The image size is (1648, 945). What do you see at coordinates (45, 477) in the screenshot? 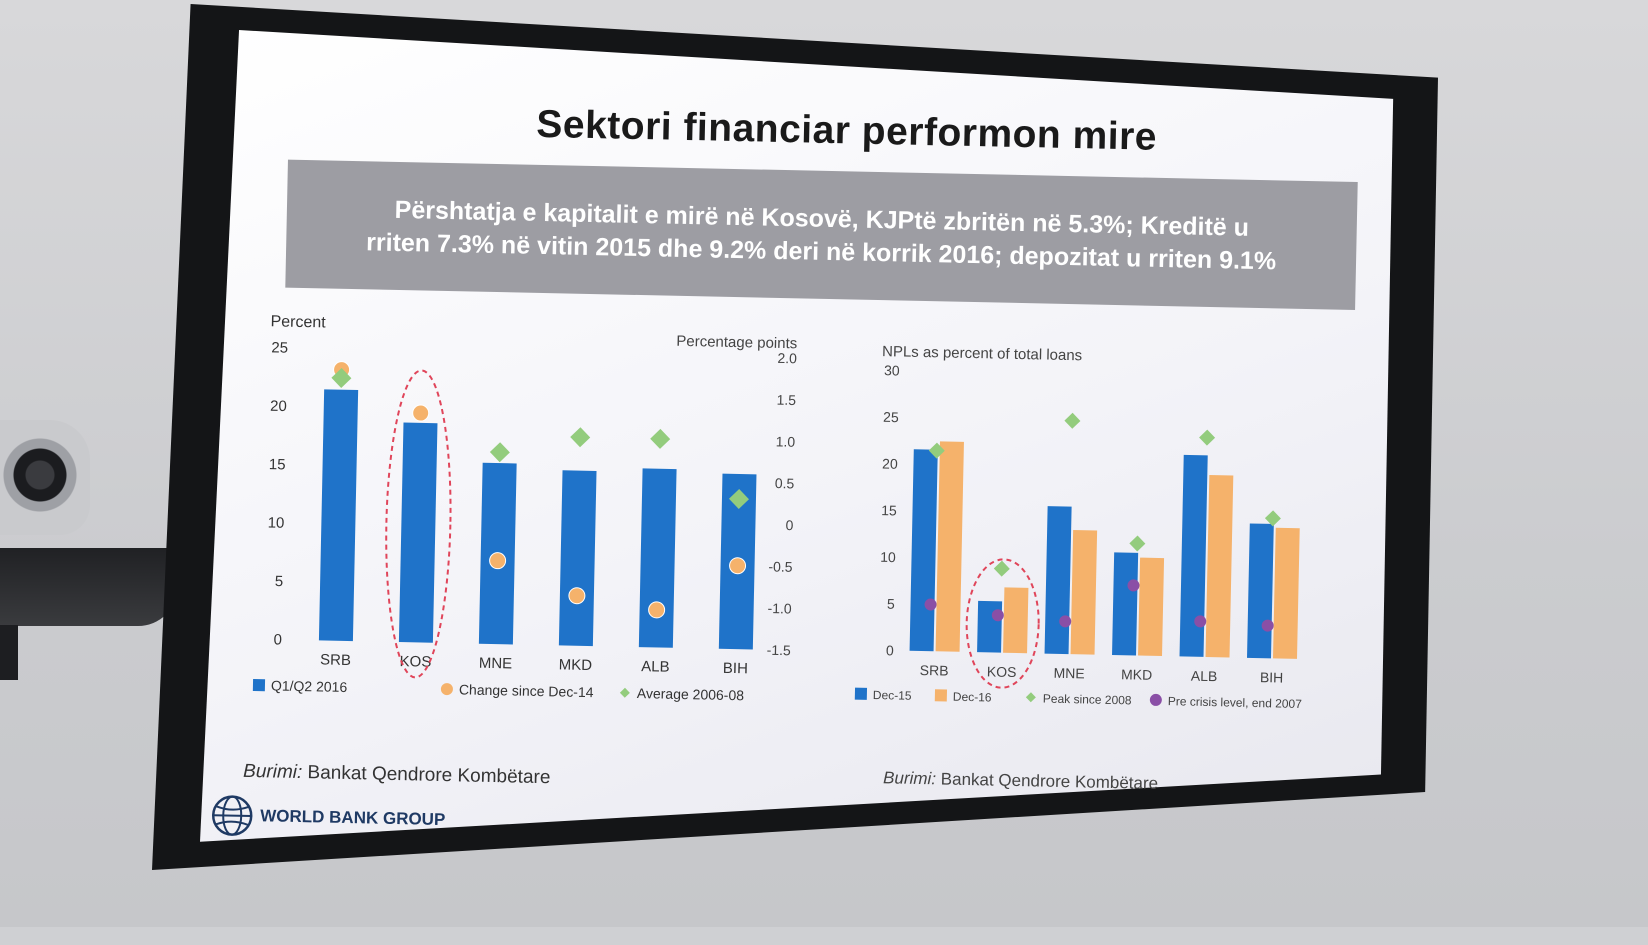
I see `conference-camera` at bounding box center [45, 477].